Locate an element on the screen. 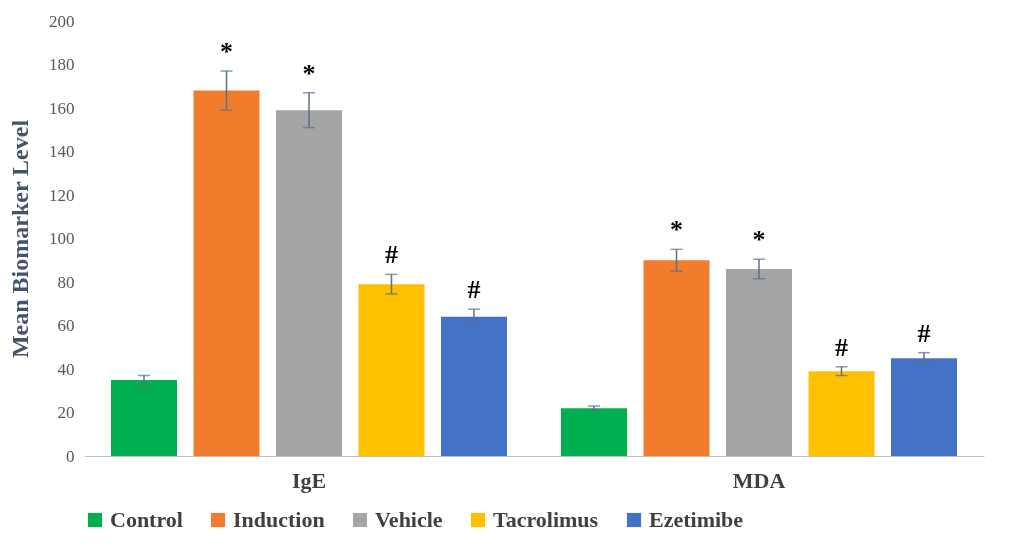 This screenshot has width=1017, height=546. y-tick-label: 140 is located at coordinates (62, 151).